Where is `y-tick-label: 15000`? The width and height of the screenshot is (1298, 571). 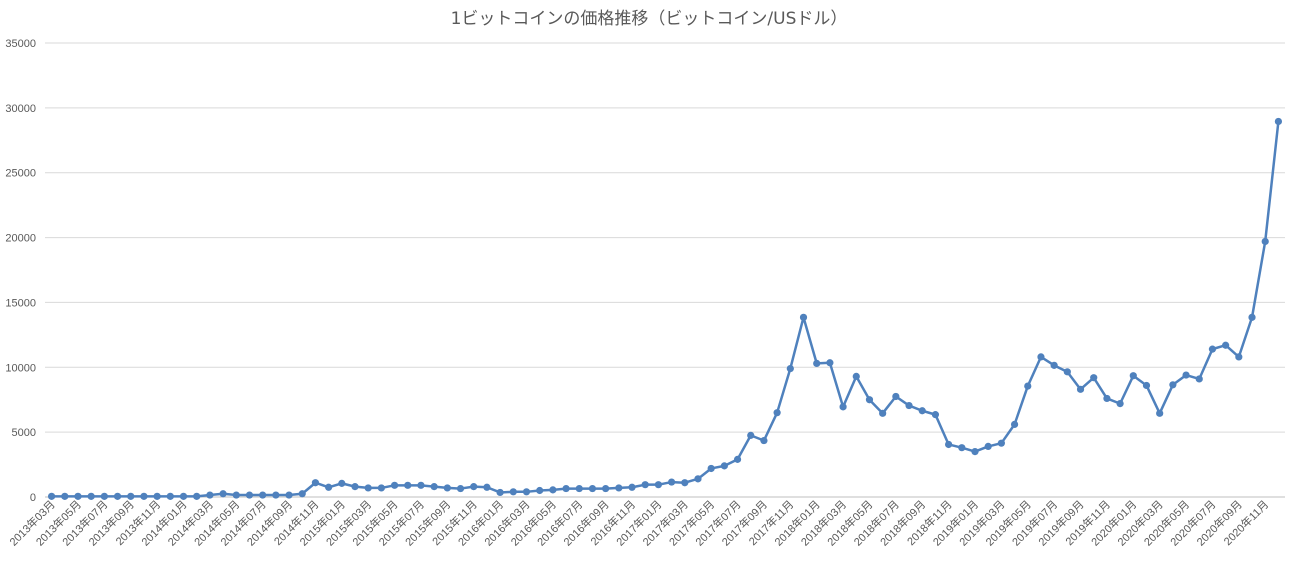
y-tick-label: 15000 is located at coordinates (20, 303).